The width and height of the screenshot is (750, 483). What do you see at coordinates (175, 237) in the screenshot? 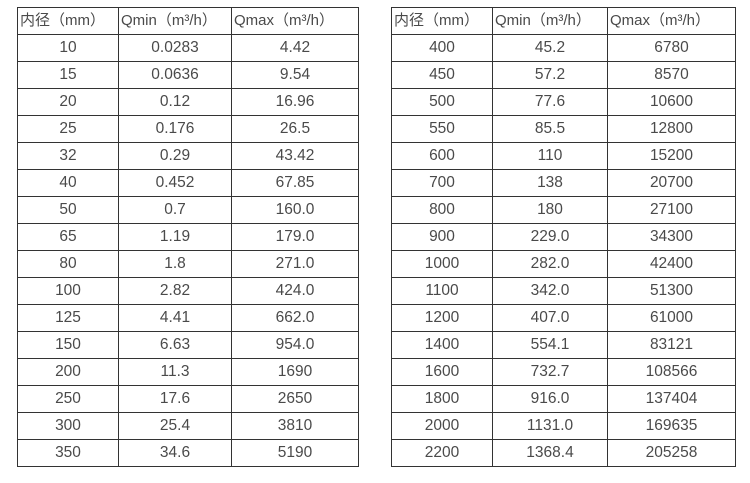
I see `qmin-cell: 1.19` at bounding box center [175, 237].